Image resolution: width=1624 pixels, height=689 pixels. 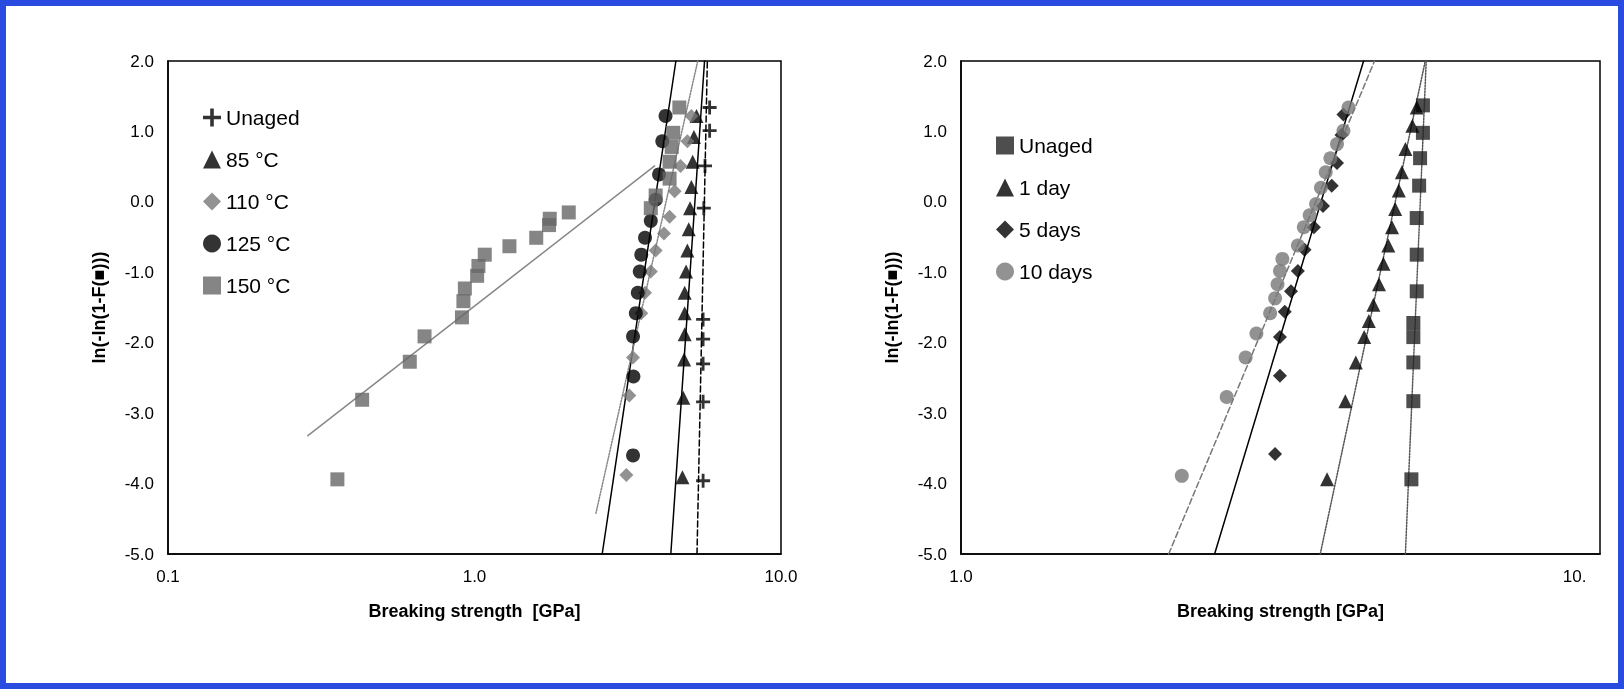 What do you see at coordinates (258, 285) in the screenshot?
I see `legend-label: 150 °C` at bounding box center [258, 285].